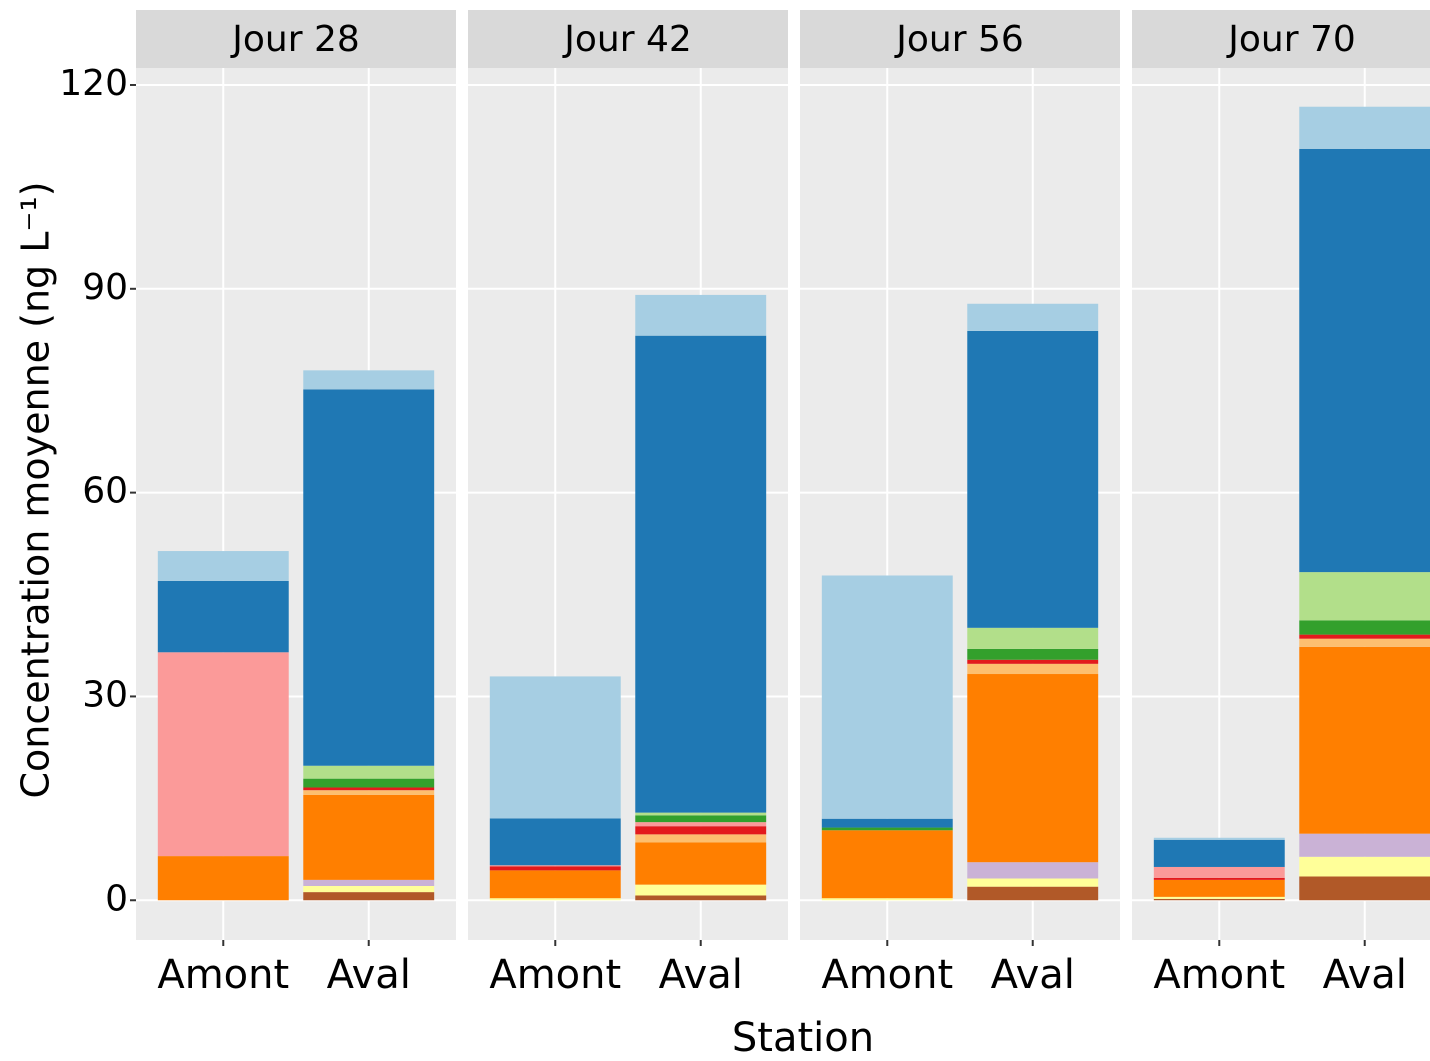  I want to click on y-tick-label: 90, so click(105, 287).